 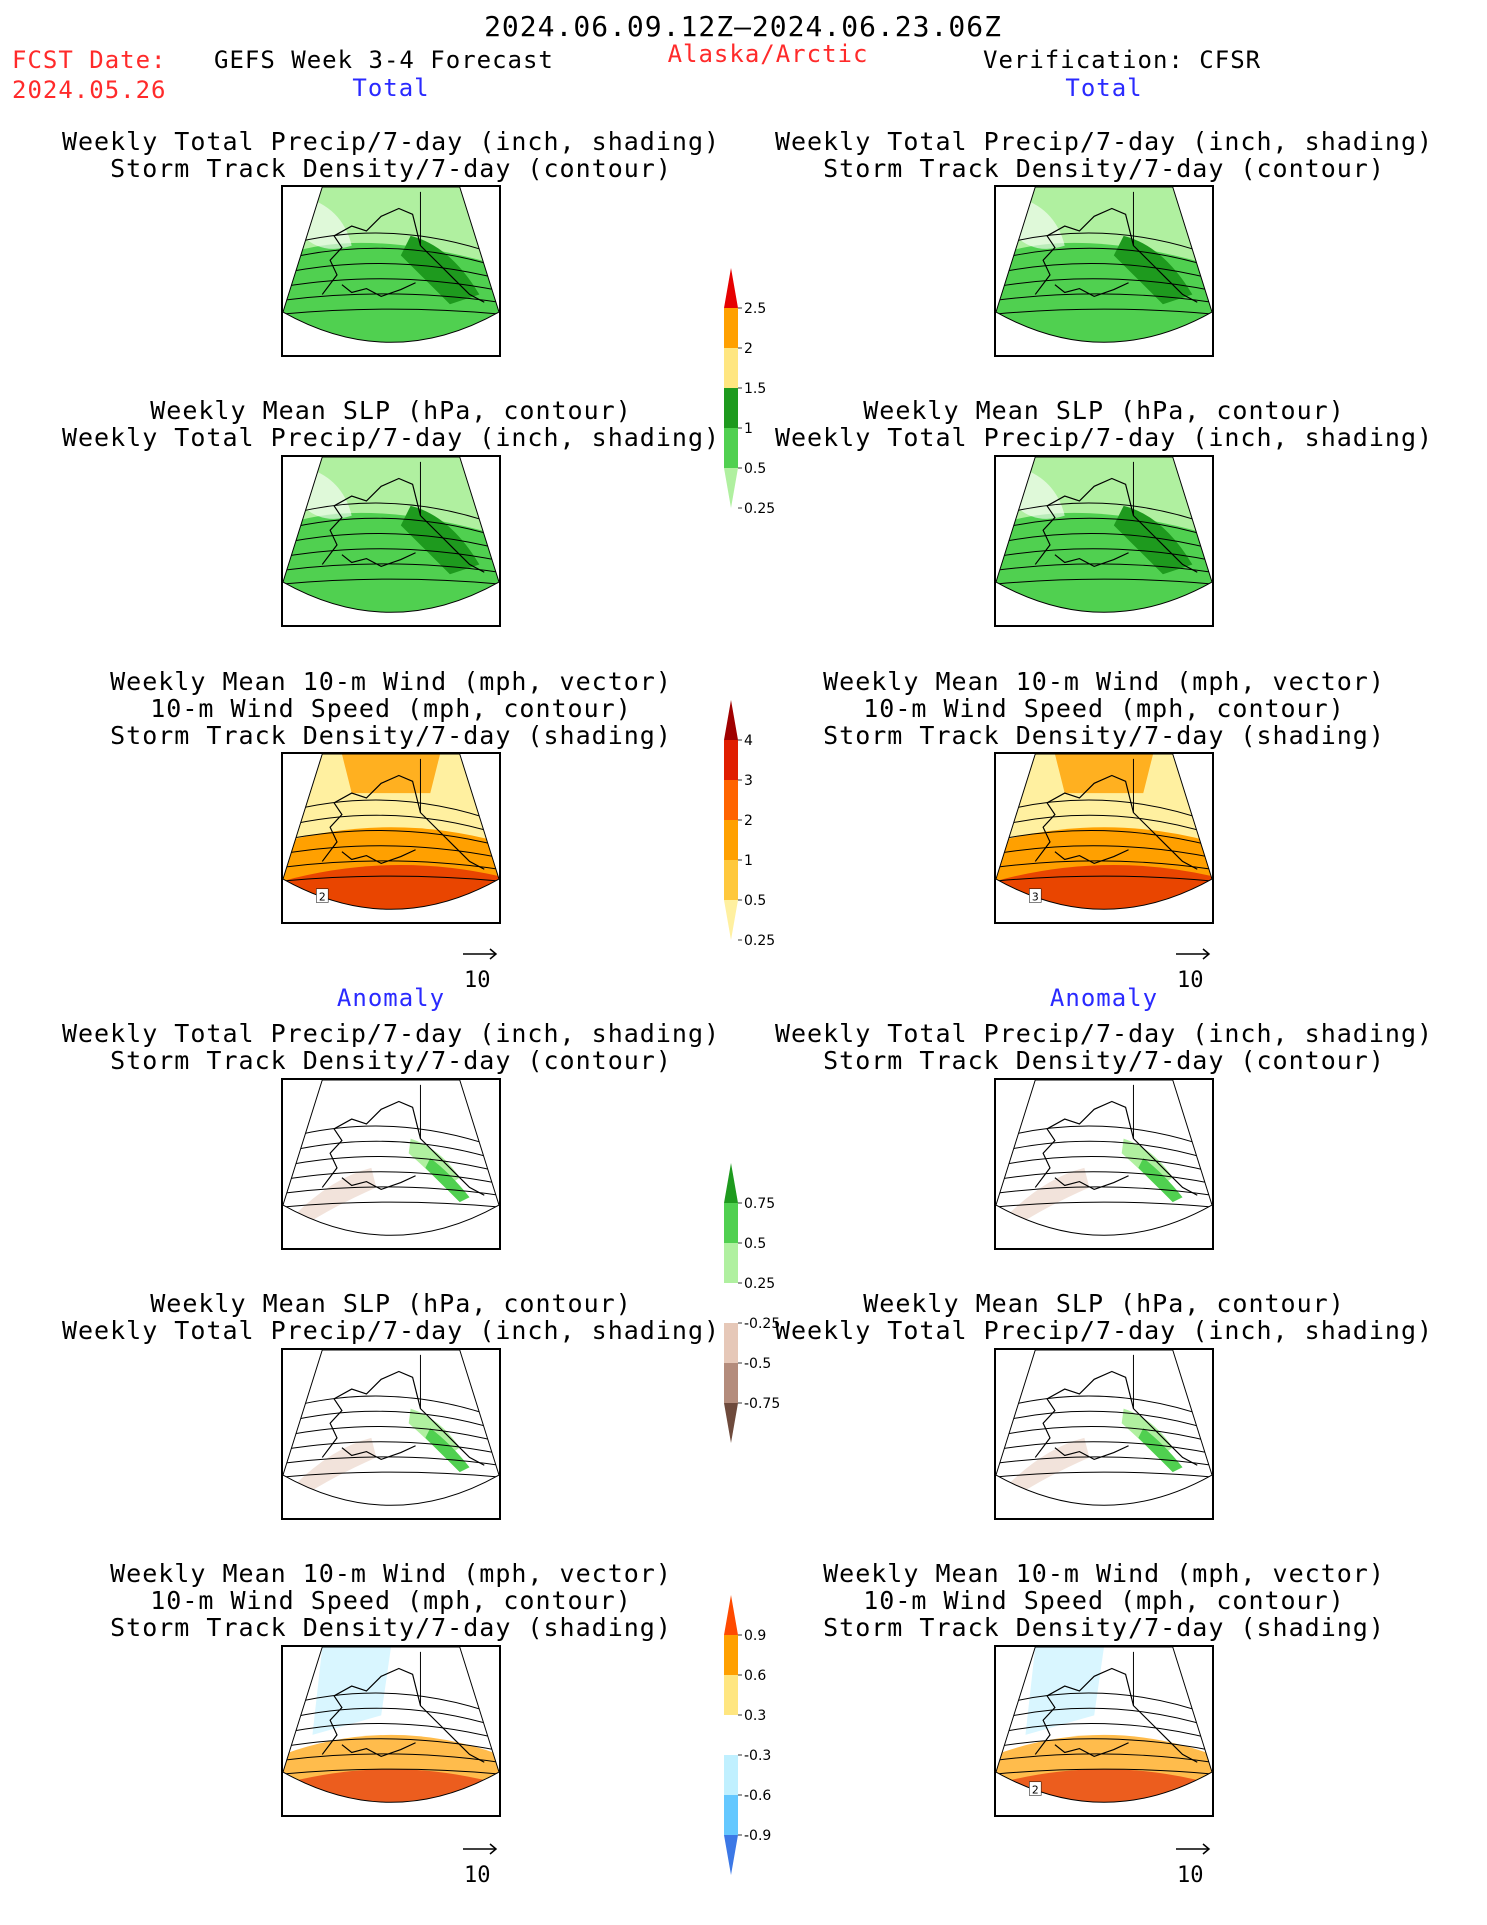 I want to click on map-panel-anom-ver-slp, so click(x=1104, y=1434).